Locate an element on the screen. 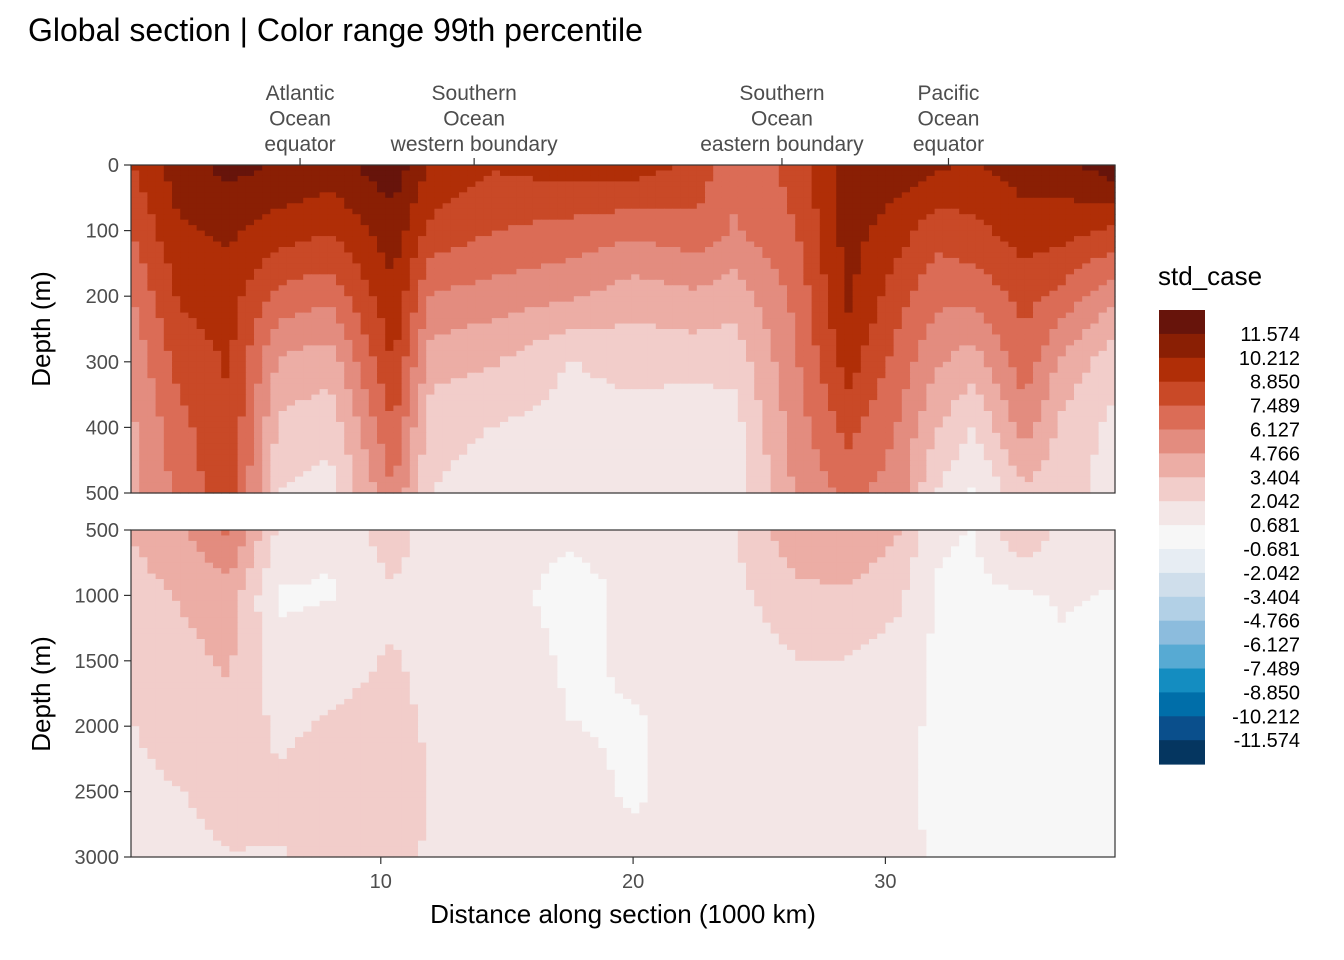  top-axis-label: Ocean is located at coordinates (300, 119).